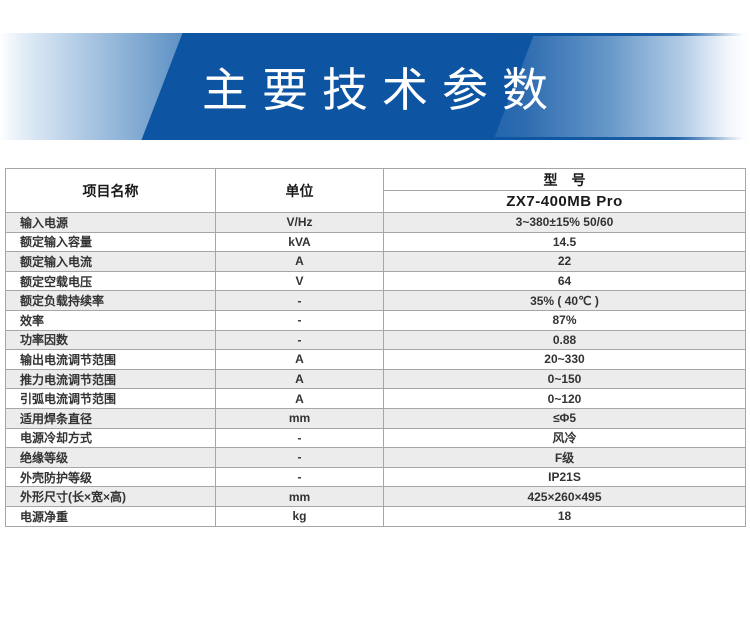 The height and width of the screenshot is (633, 750). Describe the element at coordinates (564, 477) in the screenshot. I see `row-value: IP21S` at that location.